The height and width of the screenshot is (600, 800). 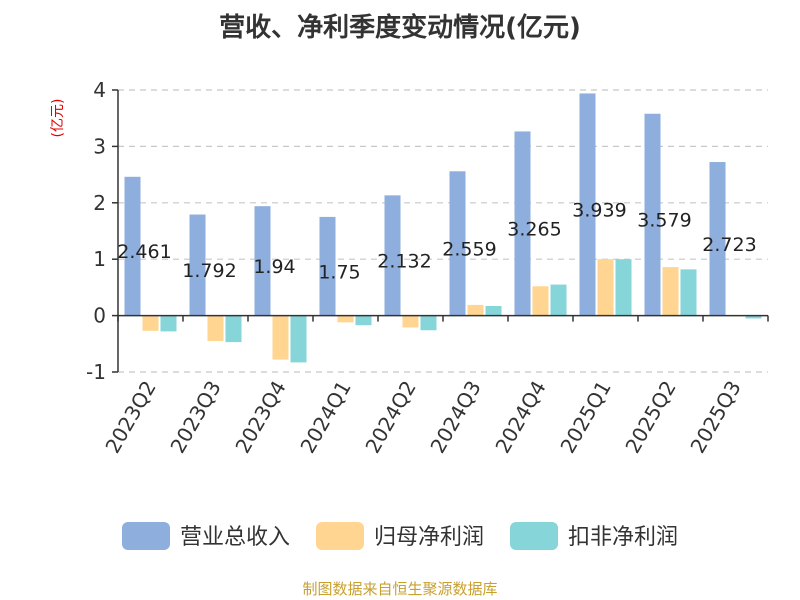 What do you see at coordinates (520, 417) in the screenshot?
I see `x-tick-label: 2024Q4` at bounding box center [520, 417].